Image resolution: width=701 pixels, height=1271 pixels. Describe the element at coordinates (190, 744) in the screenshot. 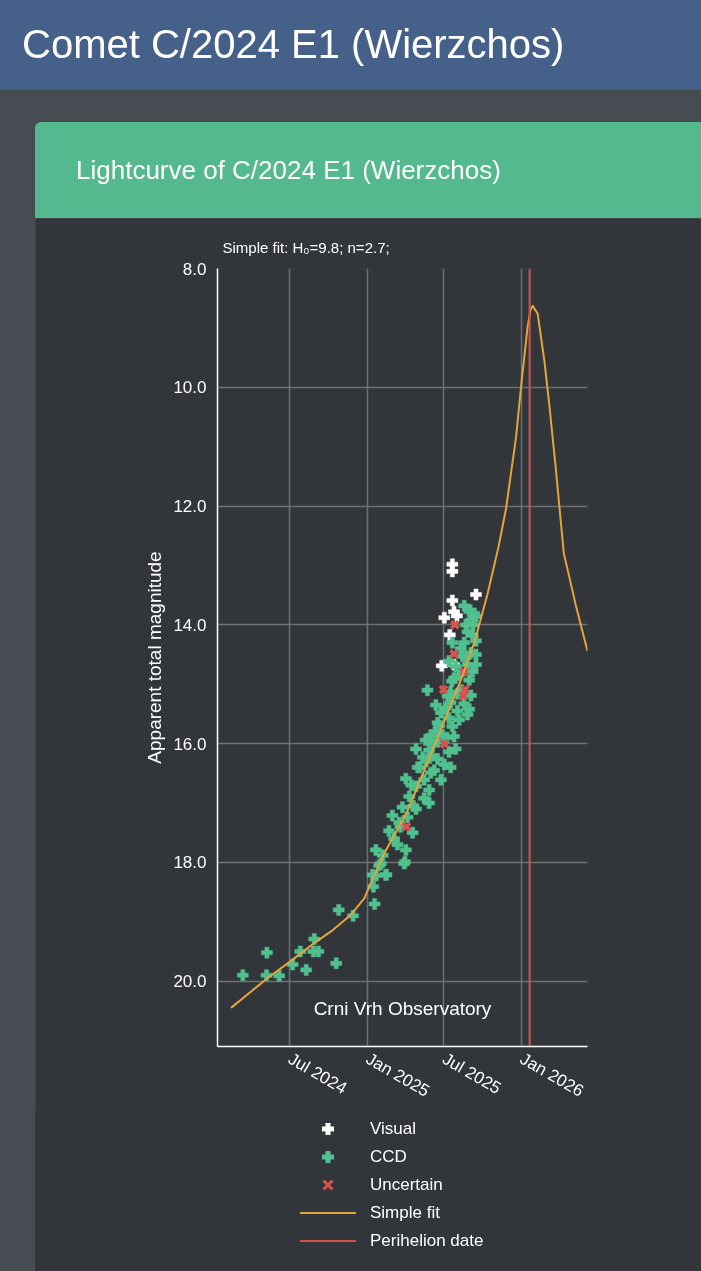

I see `y-tick-label: 16.0` at that location.